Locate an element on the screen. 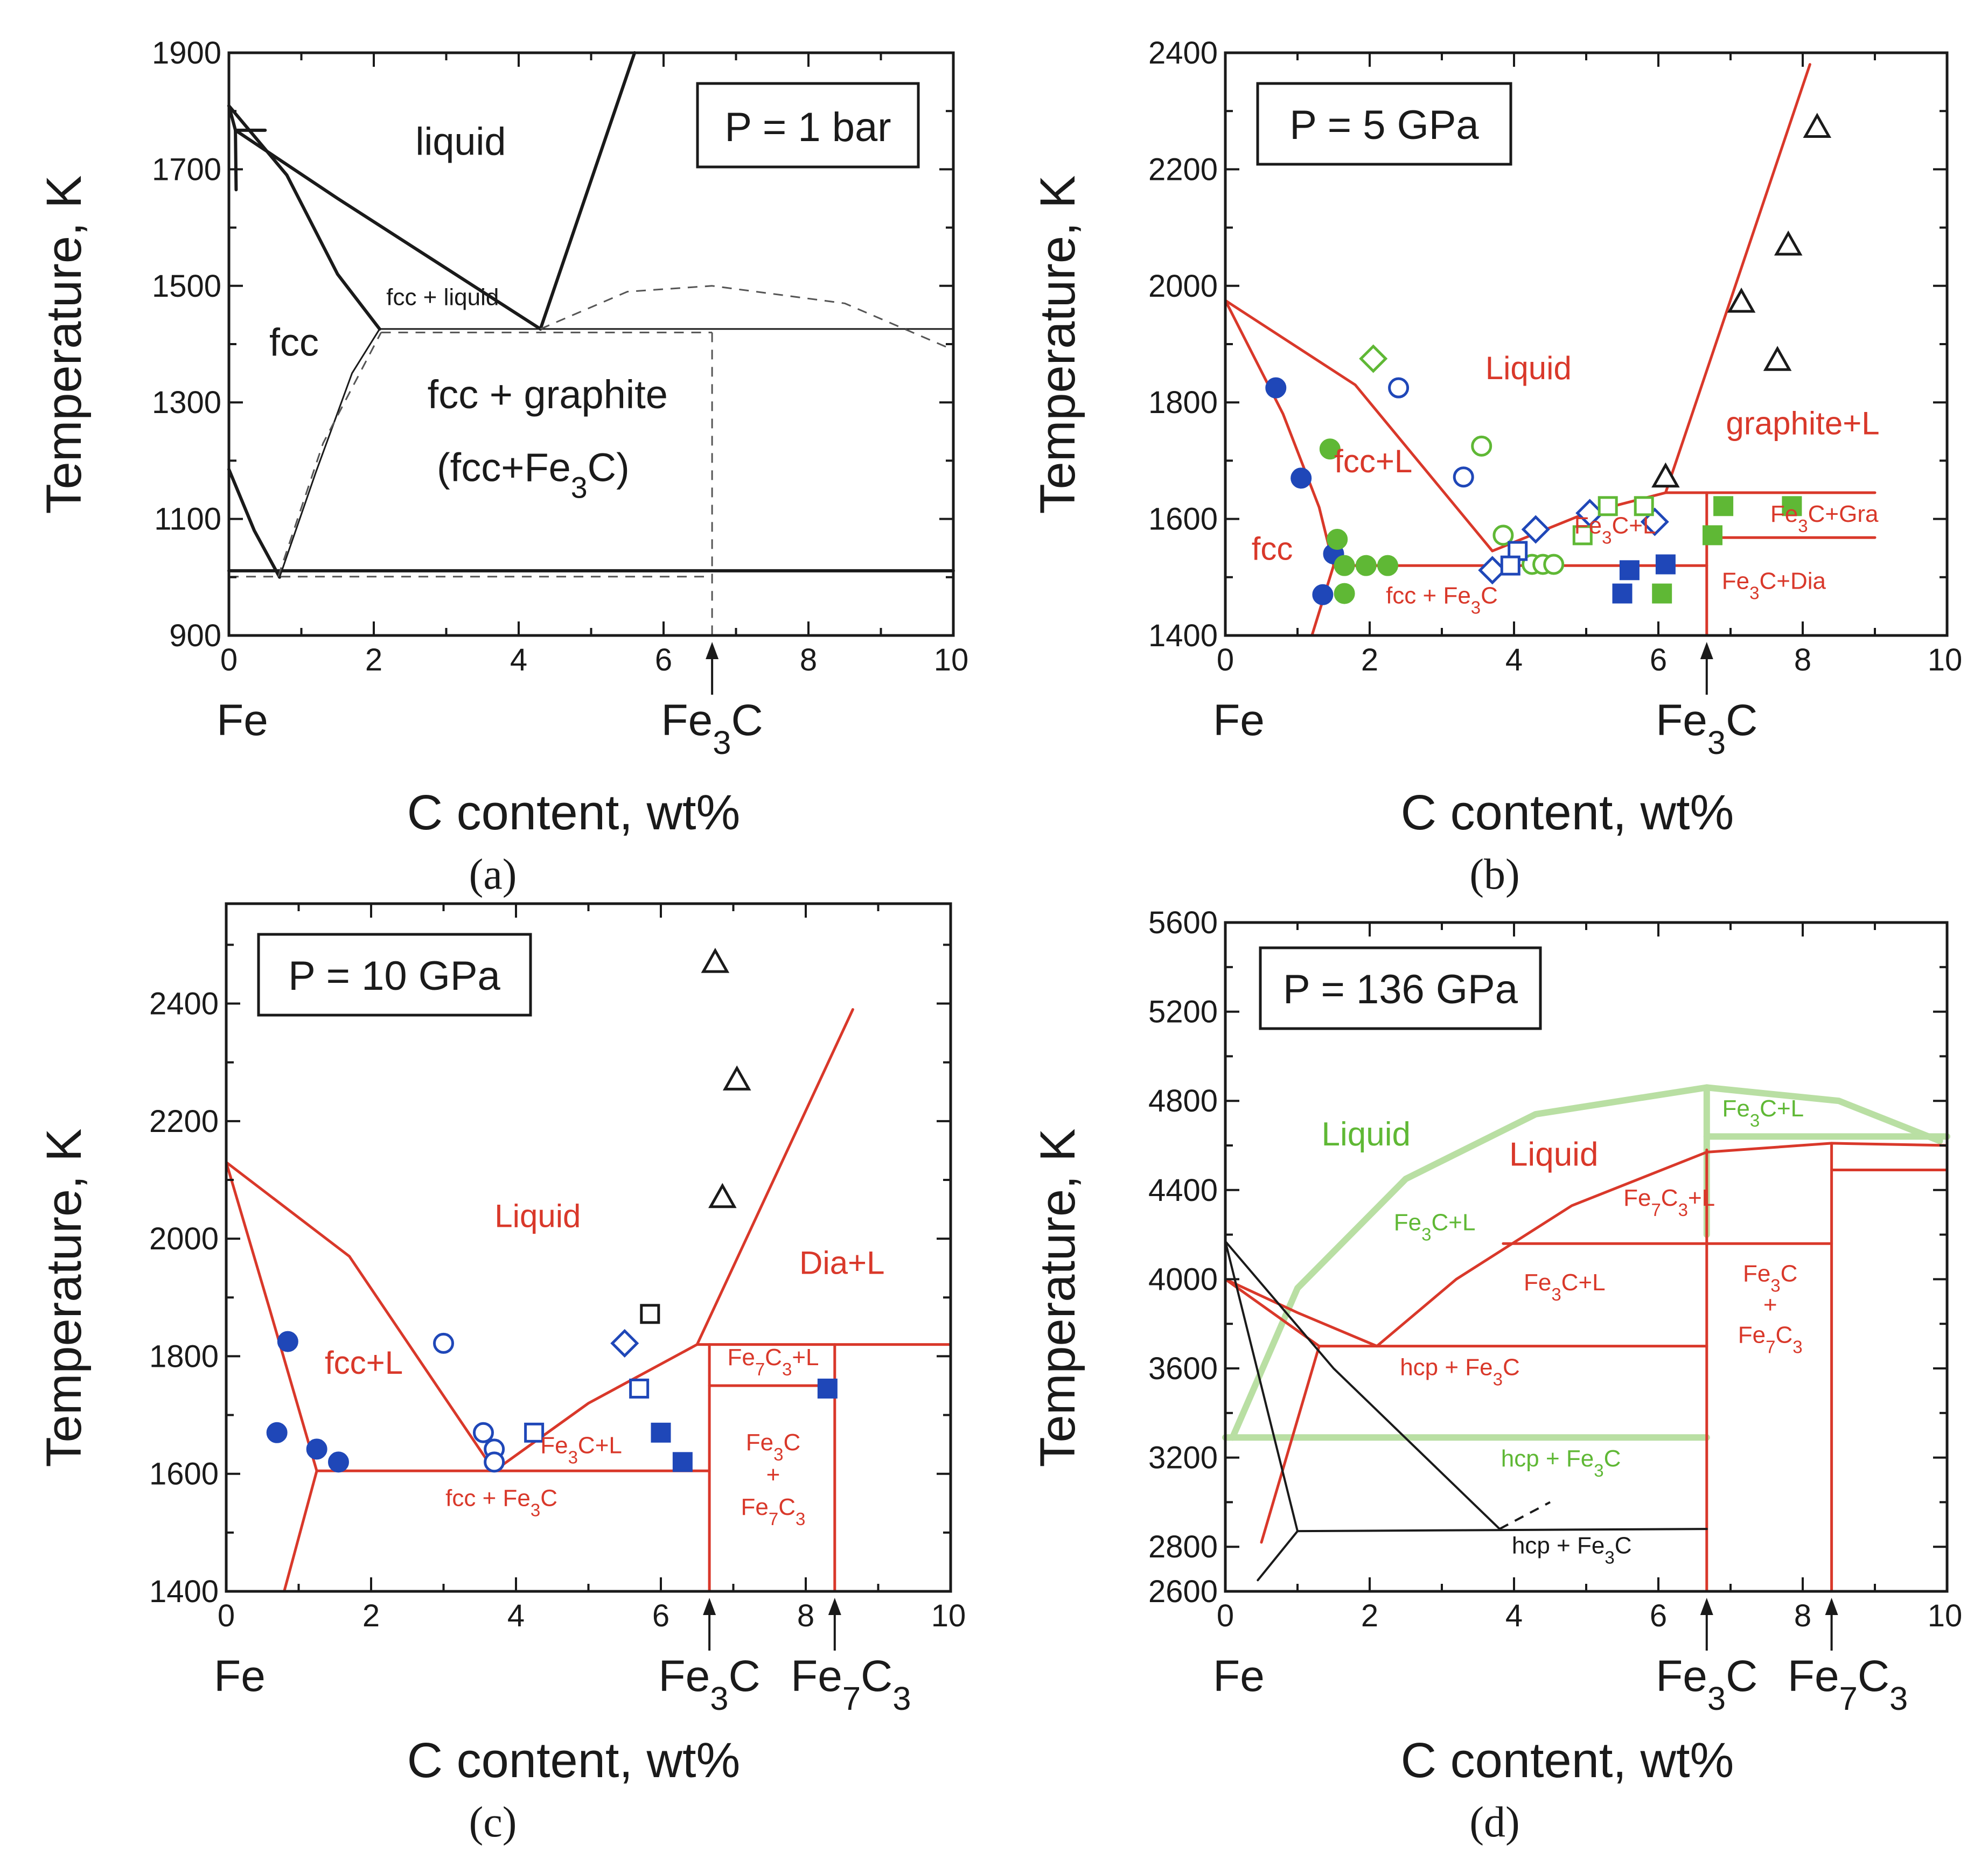  y-tick-label: 4000 is located at coordinates (1183, 1280).